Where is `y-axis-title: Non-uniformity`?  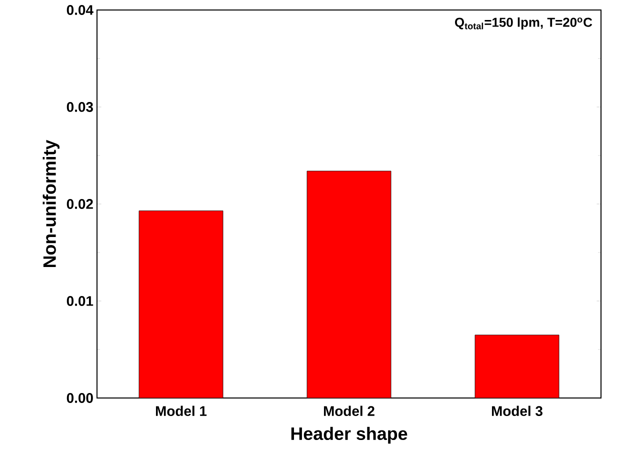 y-axis-title: Non-uniformity is located at coordinates (51, 204).